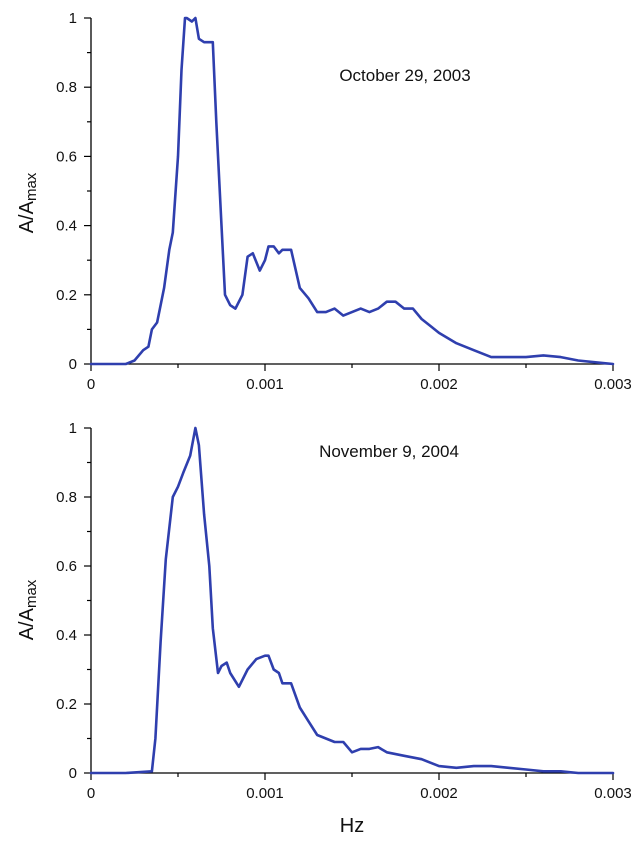  I want to click on chart-annotation: November 9, 2004, so click(389, 451).